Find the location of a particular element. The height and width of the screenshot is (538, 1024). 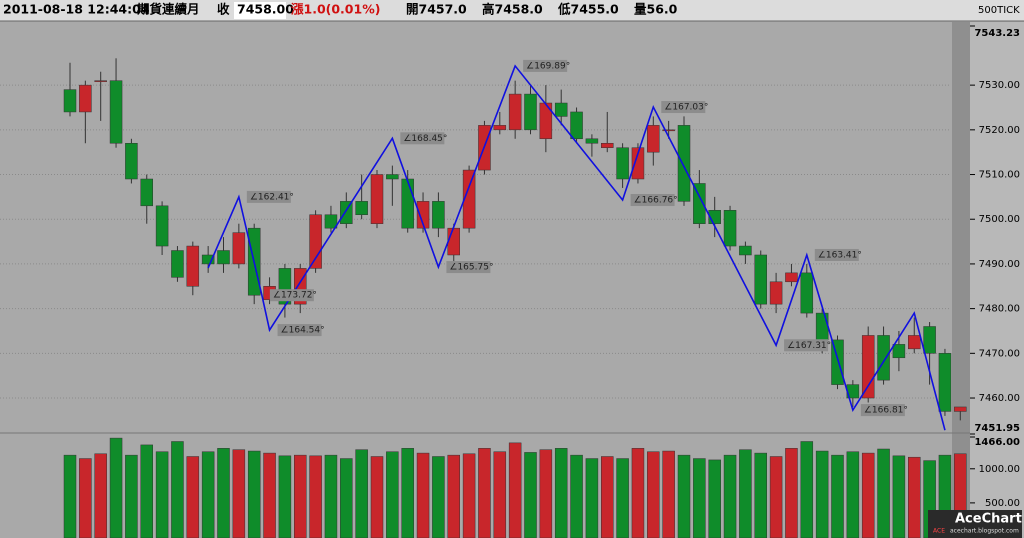

close-box is located at coordinates (260, 10).